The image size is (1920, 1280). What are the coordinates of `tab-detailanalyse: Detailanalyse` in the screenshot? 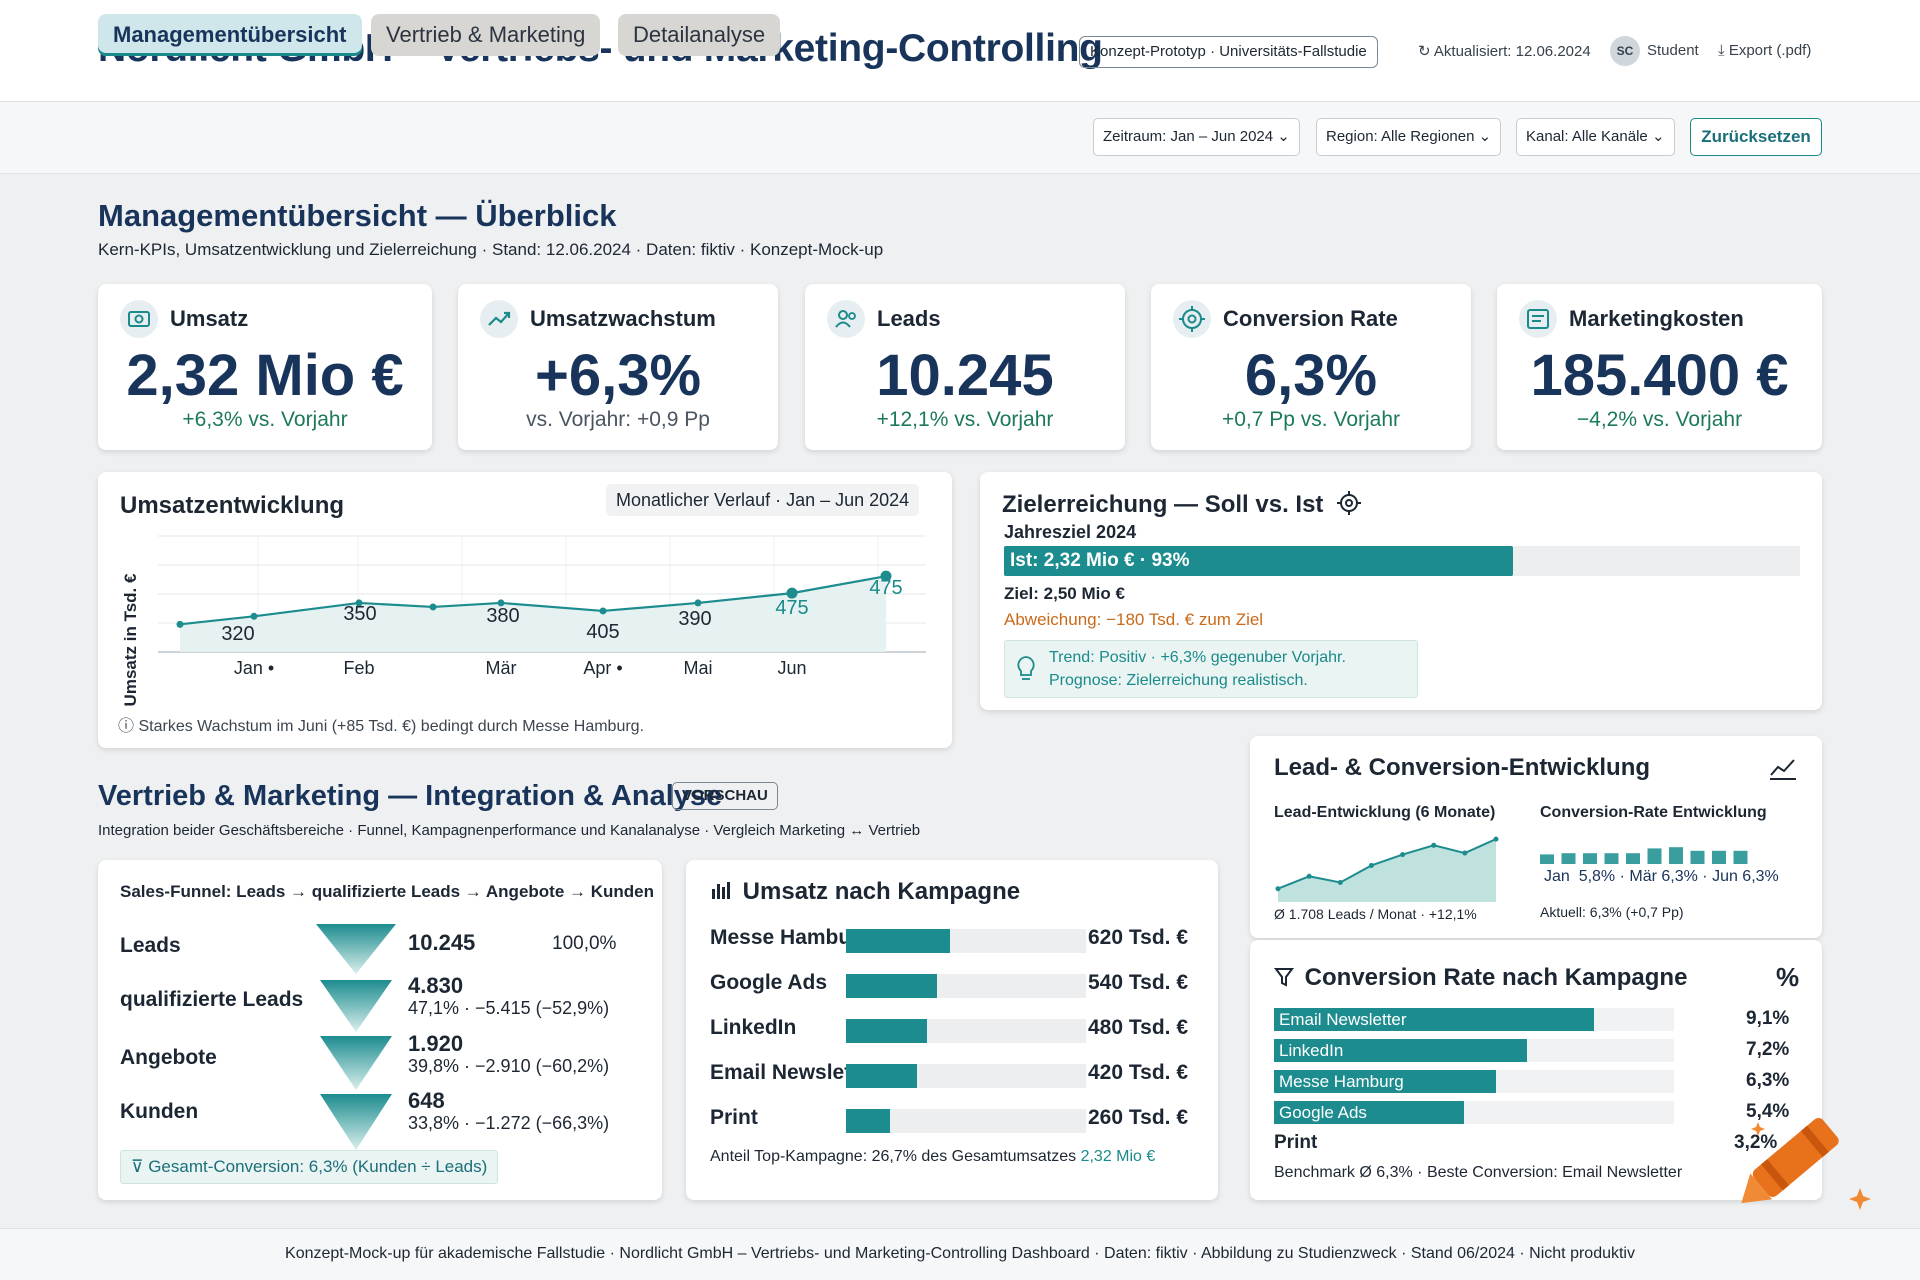 It's located at (699, 35).